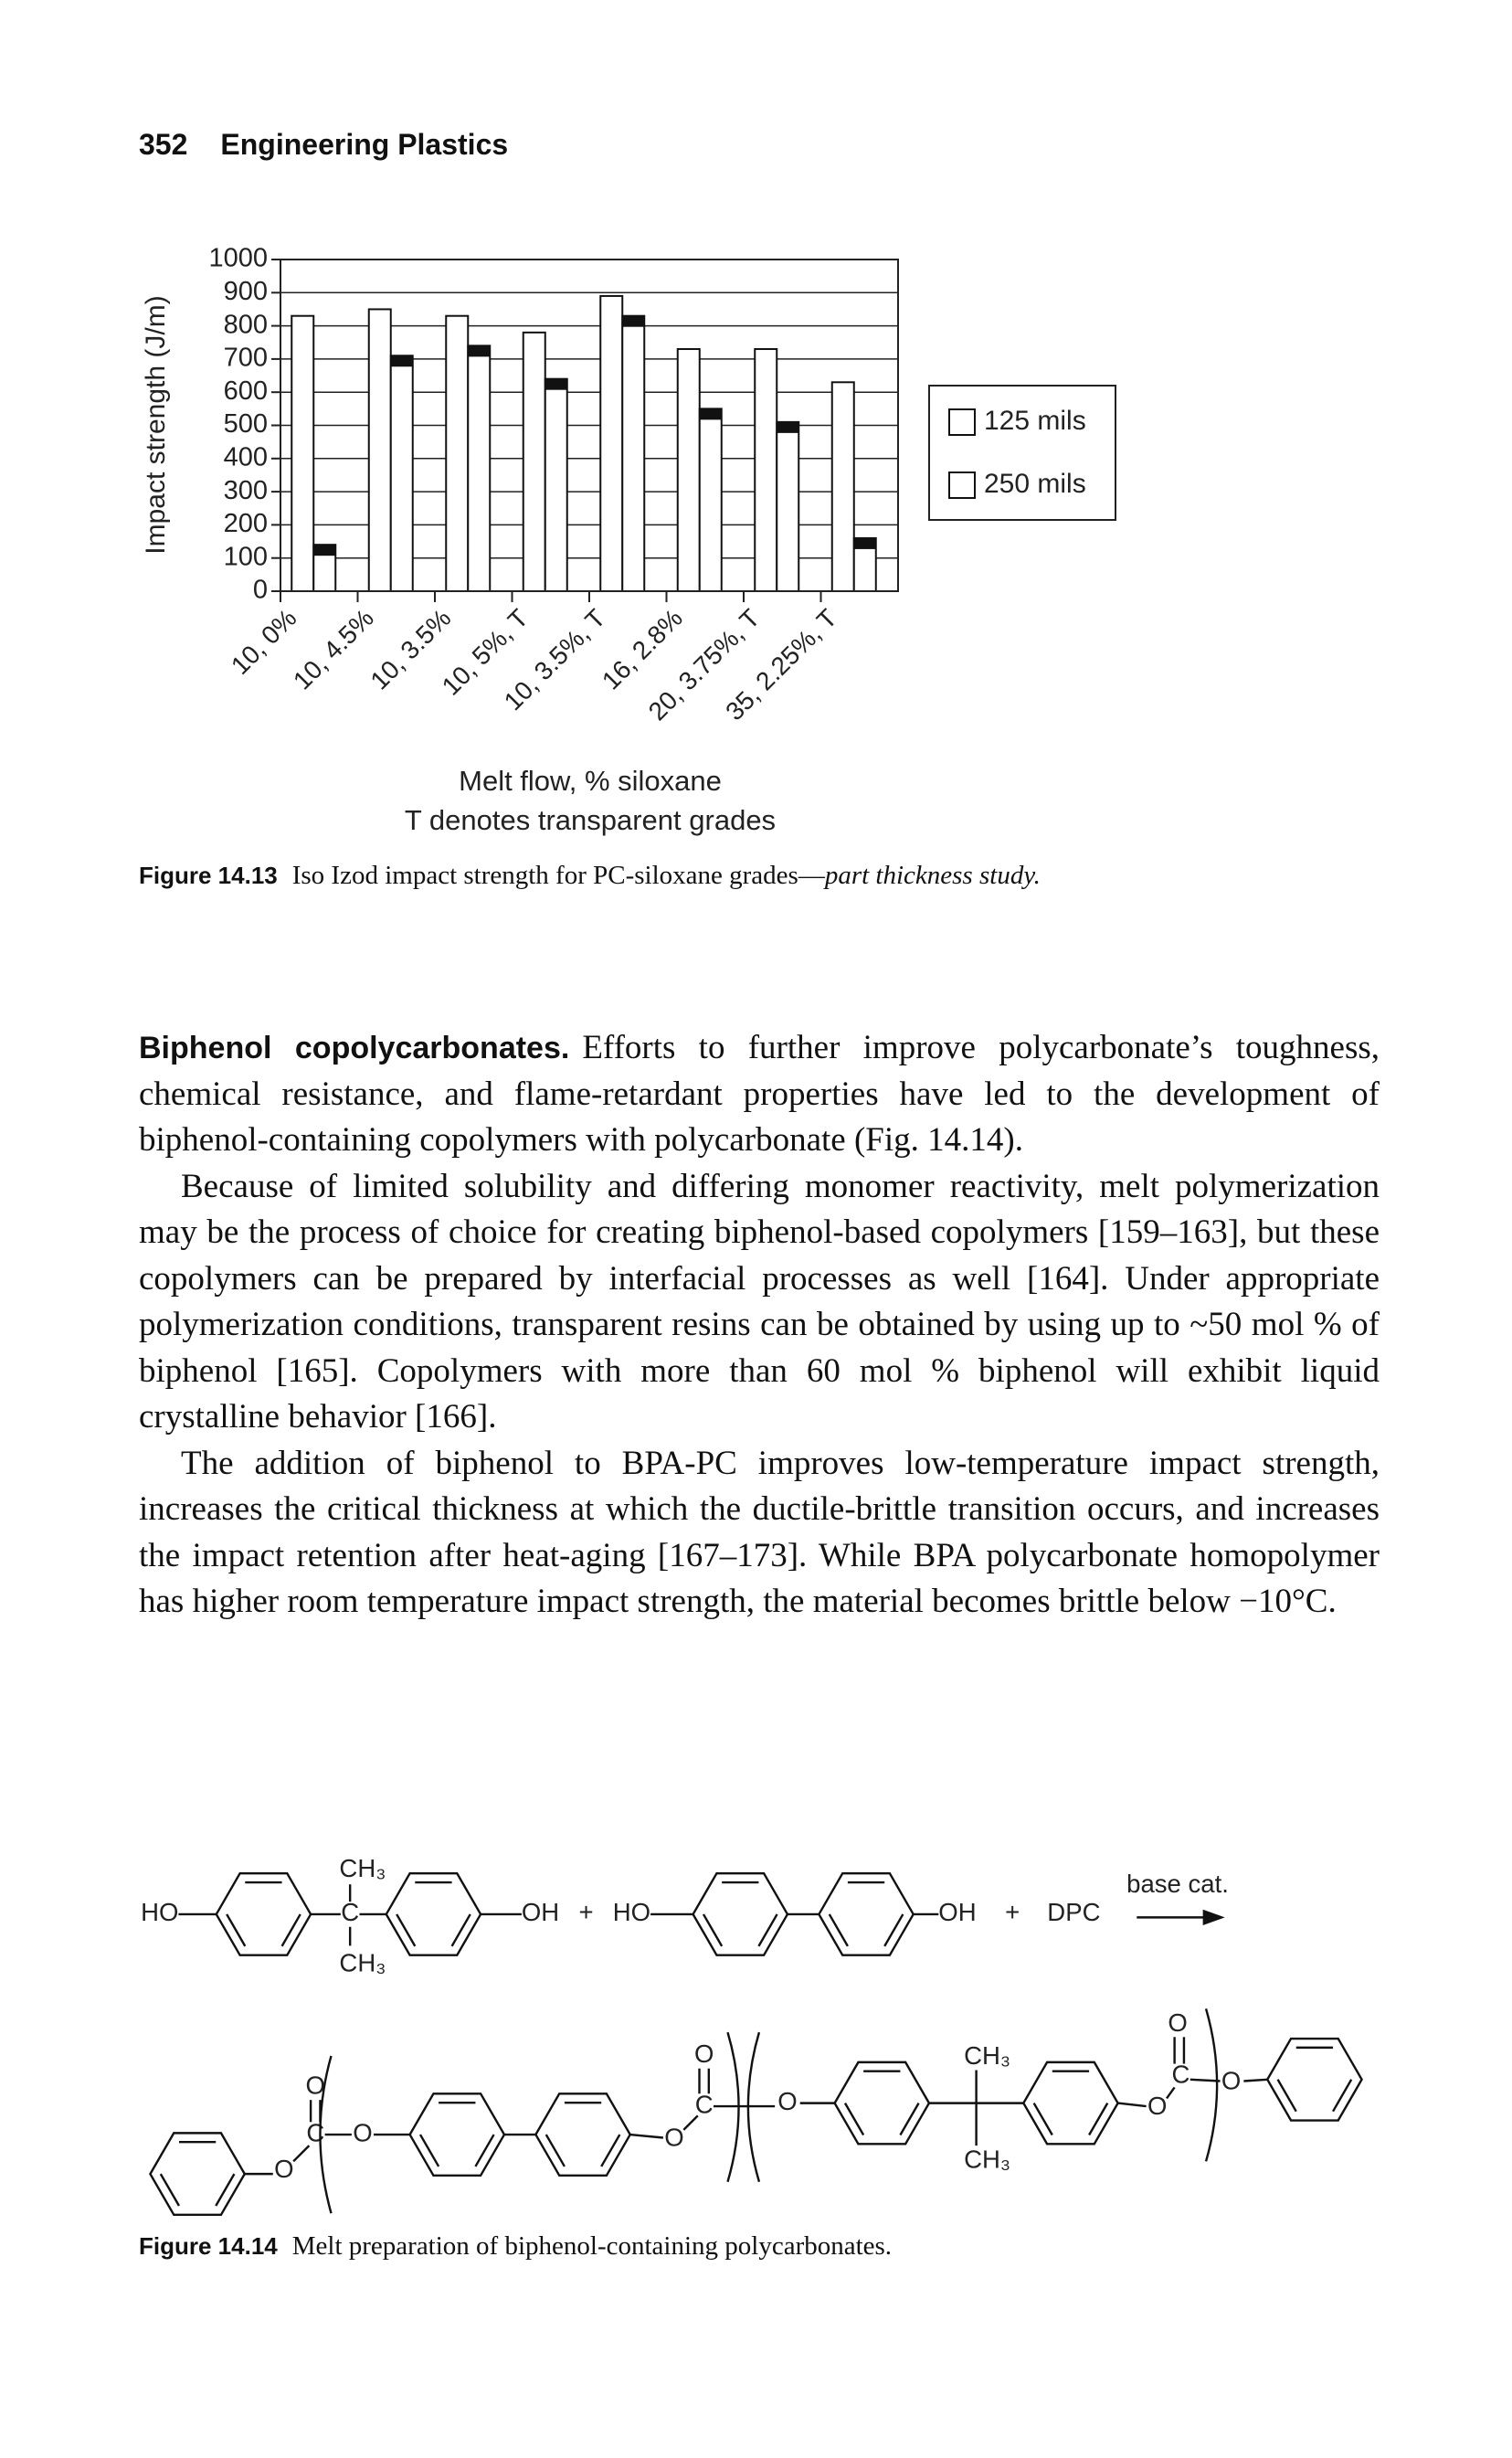 Image resolution: width=1512 pixels, height=2458 pixels. Describe the element at coordinates (631, 1912) in the screenshot. I see `atom-label: HO` at that location.